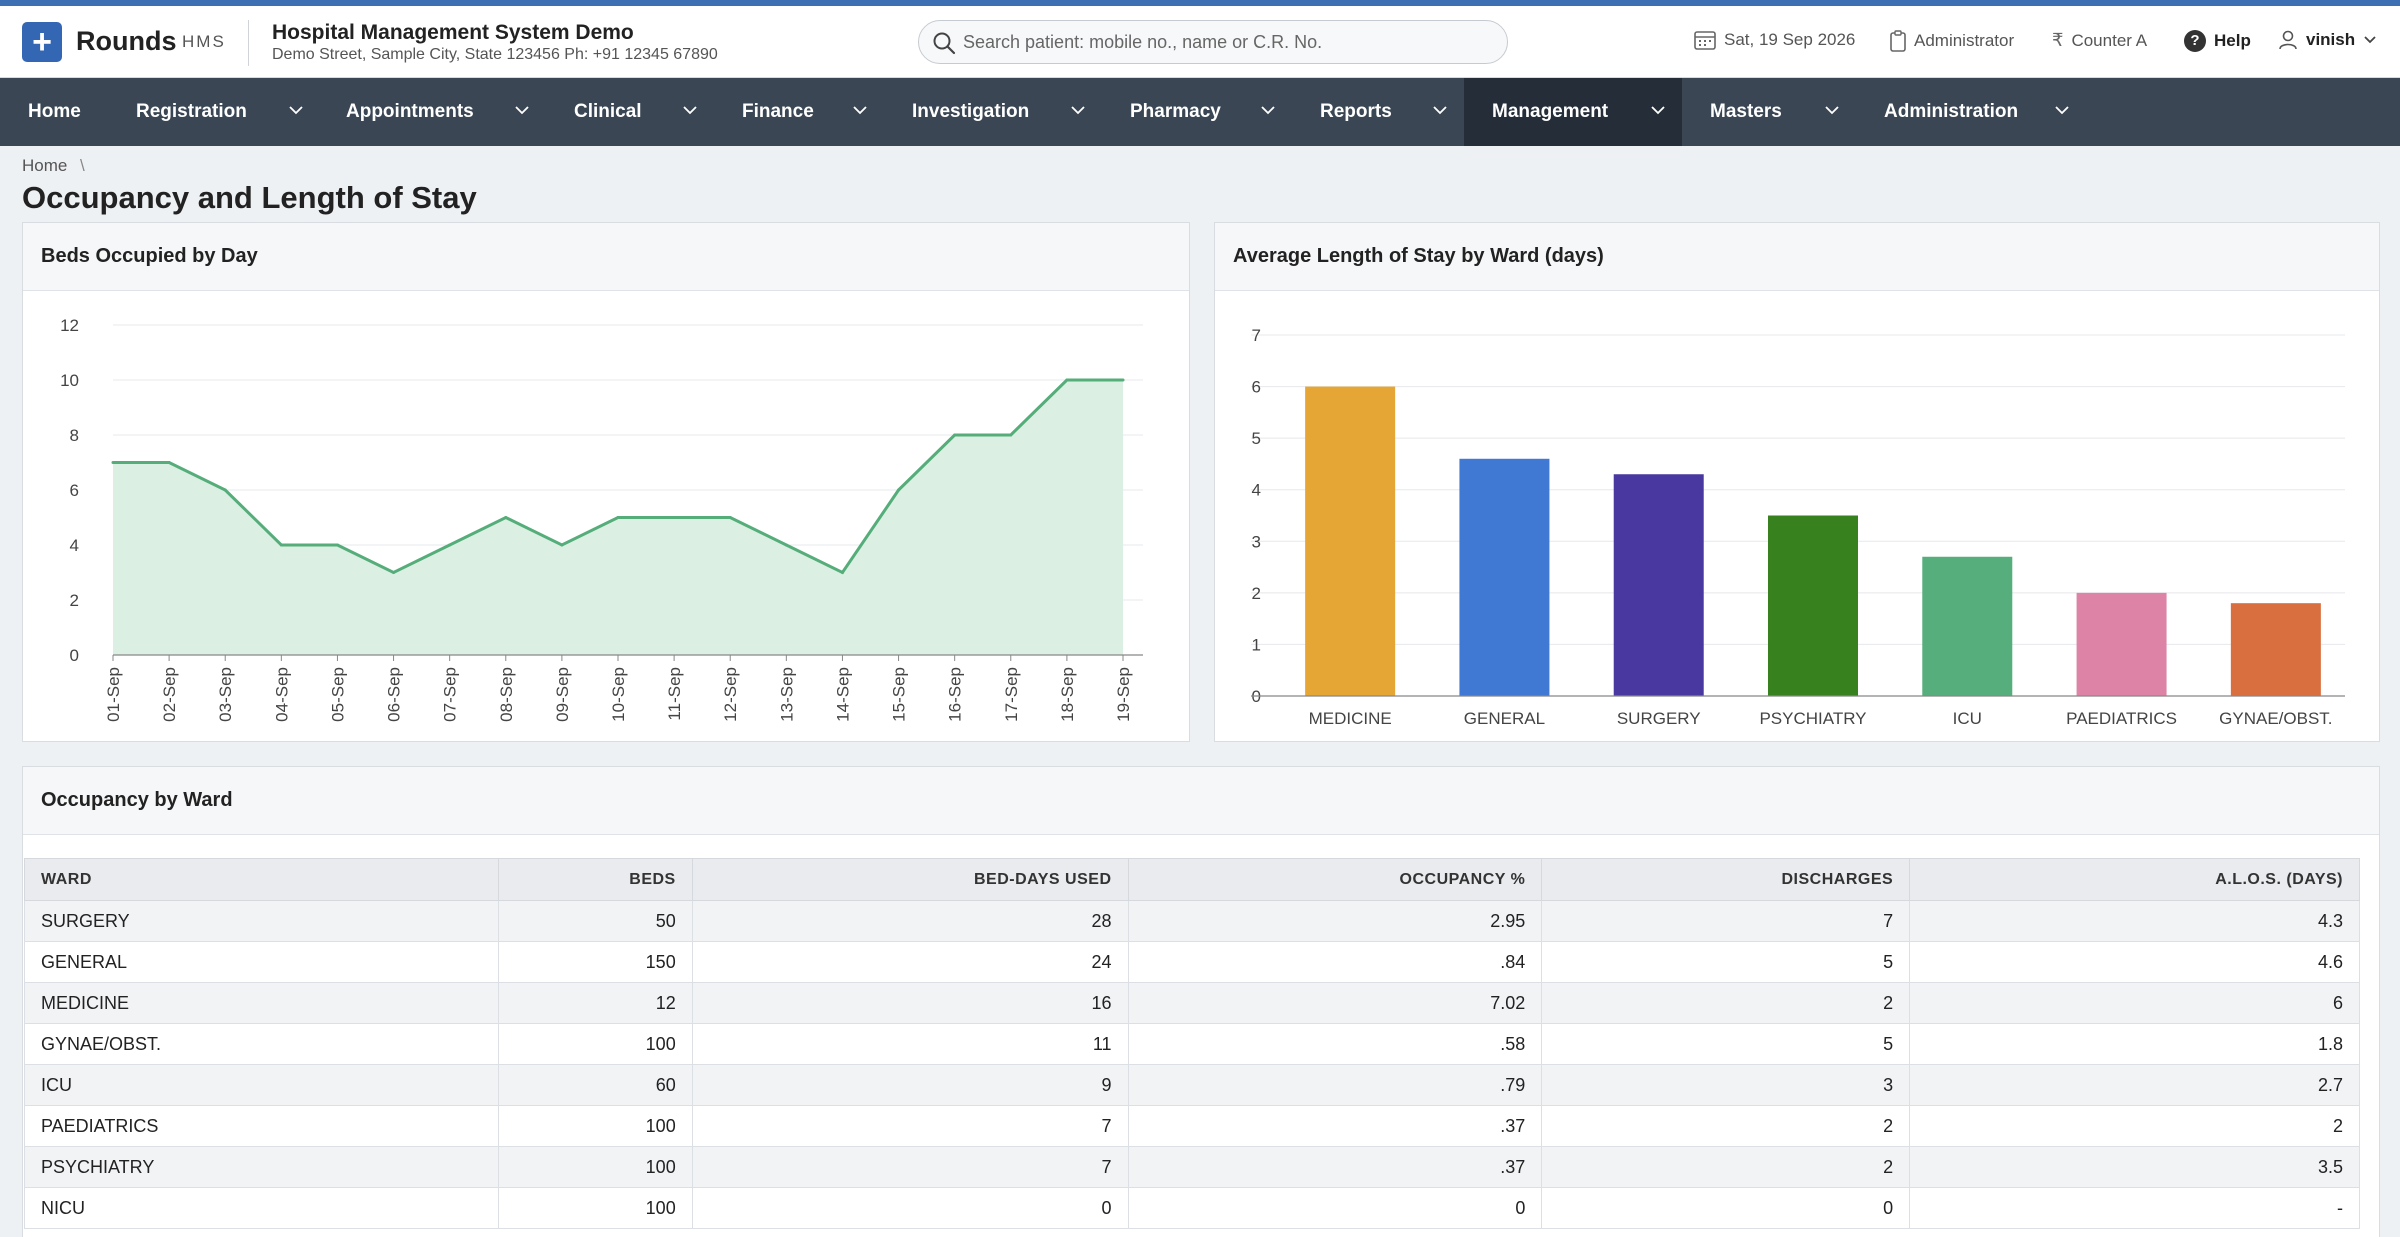 The width and height of the screenshot is (2400, 1237). What do you see at coordinates (261, 1208) in the screenshot?
I see `cell-ward: NICU` at bounding box center [261, 1208].